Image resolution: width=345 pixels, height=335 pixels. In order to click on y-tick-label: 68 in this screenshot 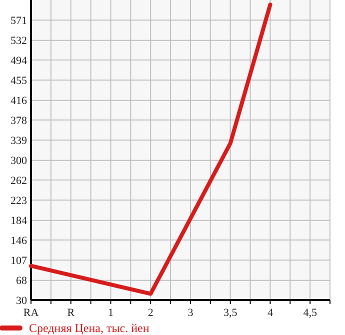, I will do `click(22, 281)`.